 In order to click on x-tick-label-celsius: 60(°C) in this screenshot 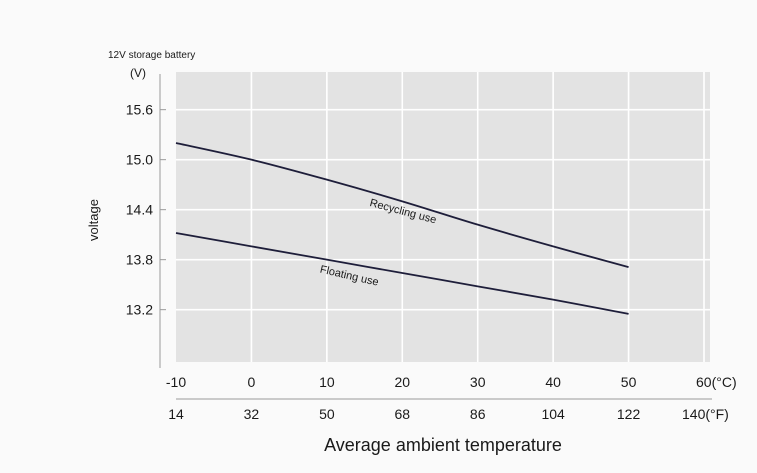, I will do `click(716, 382)`.